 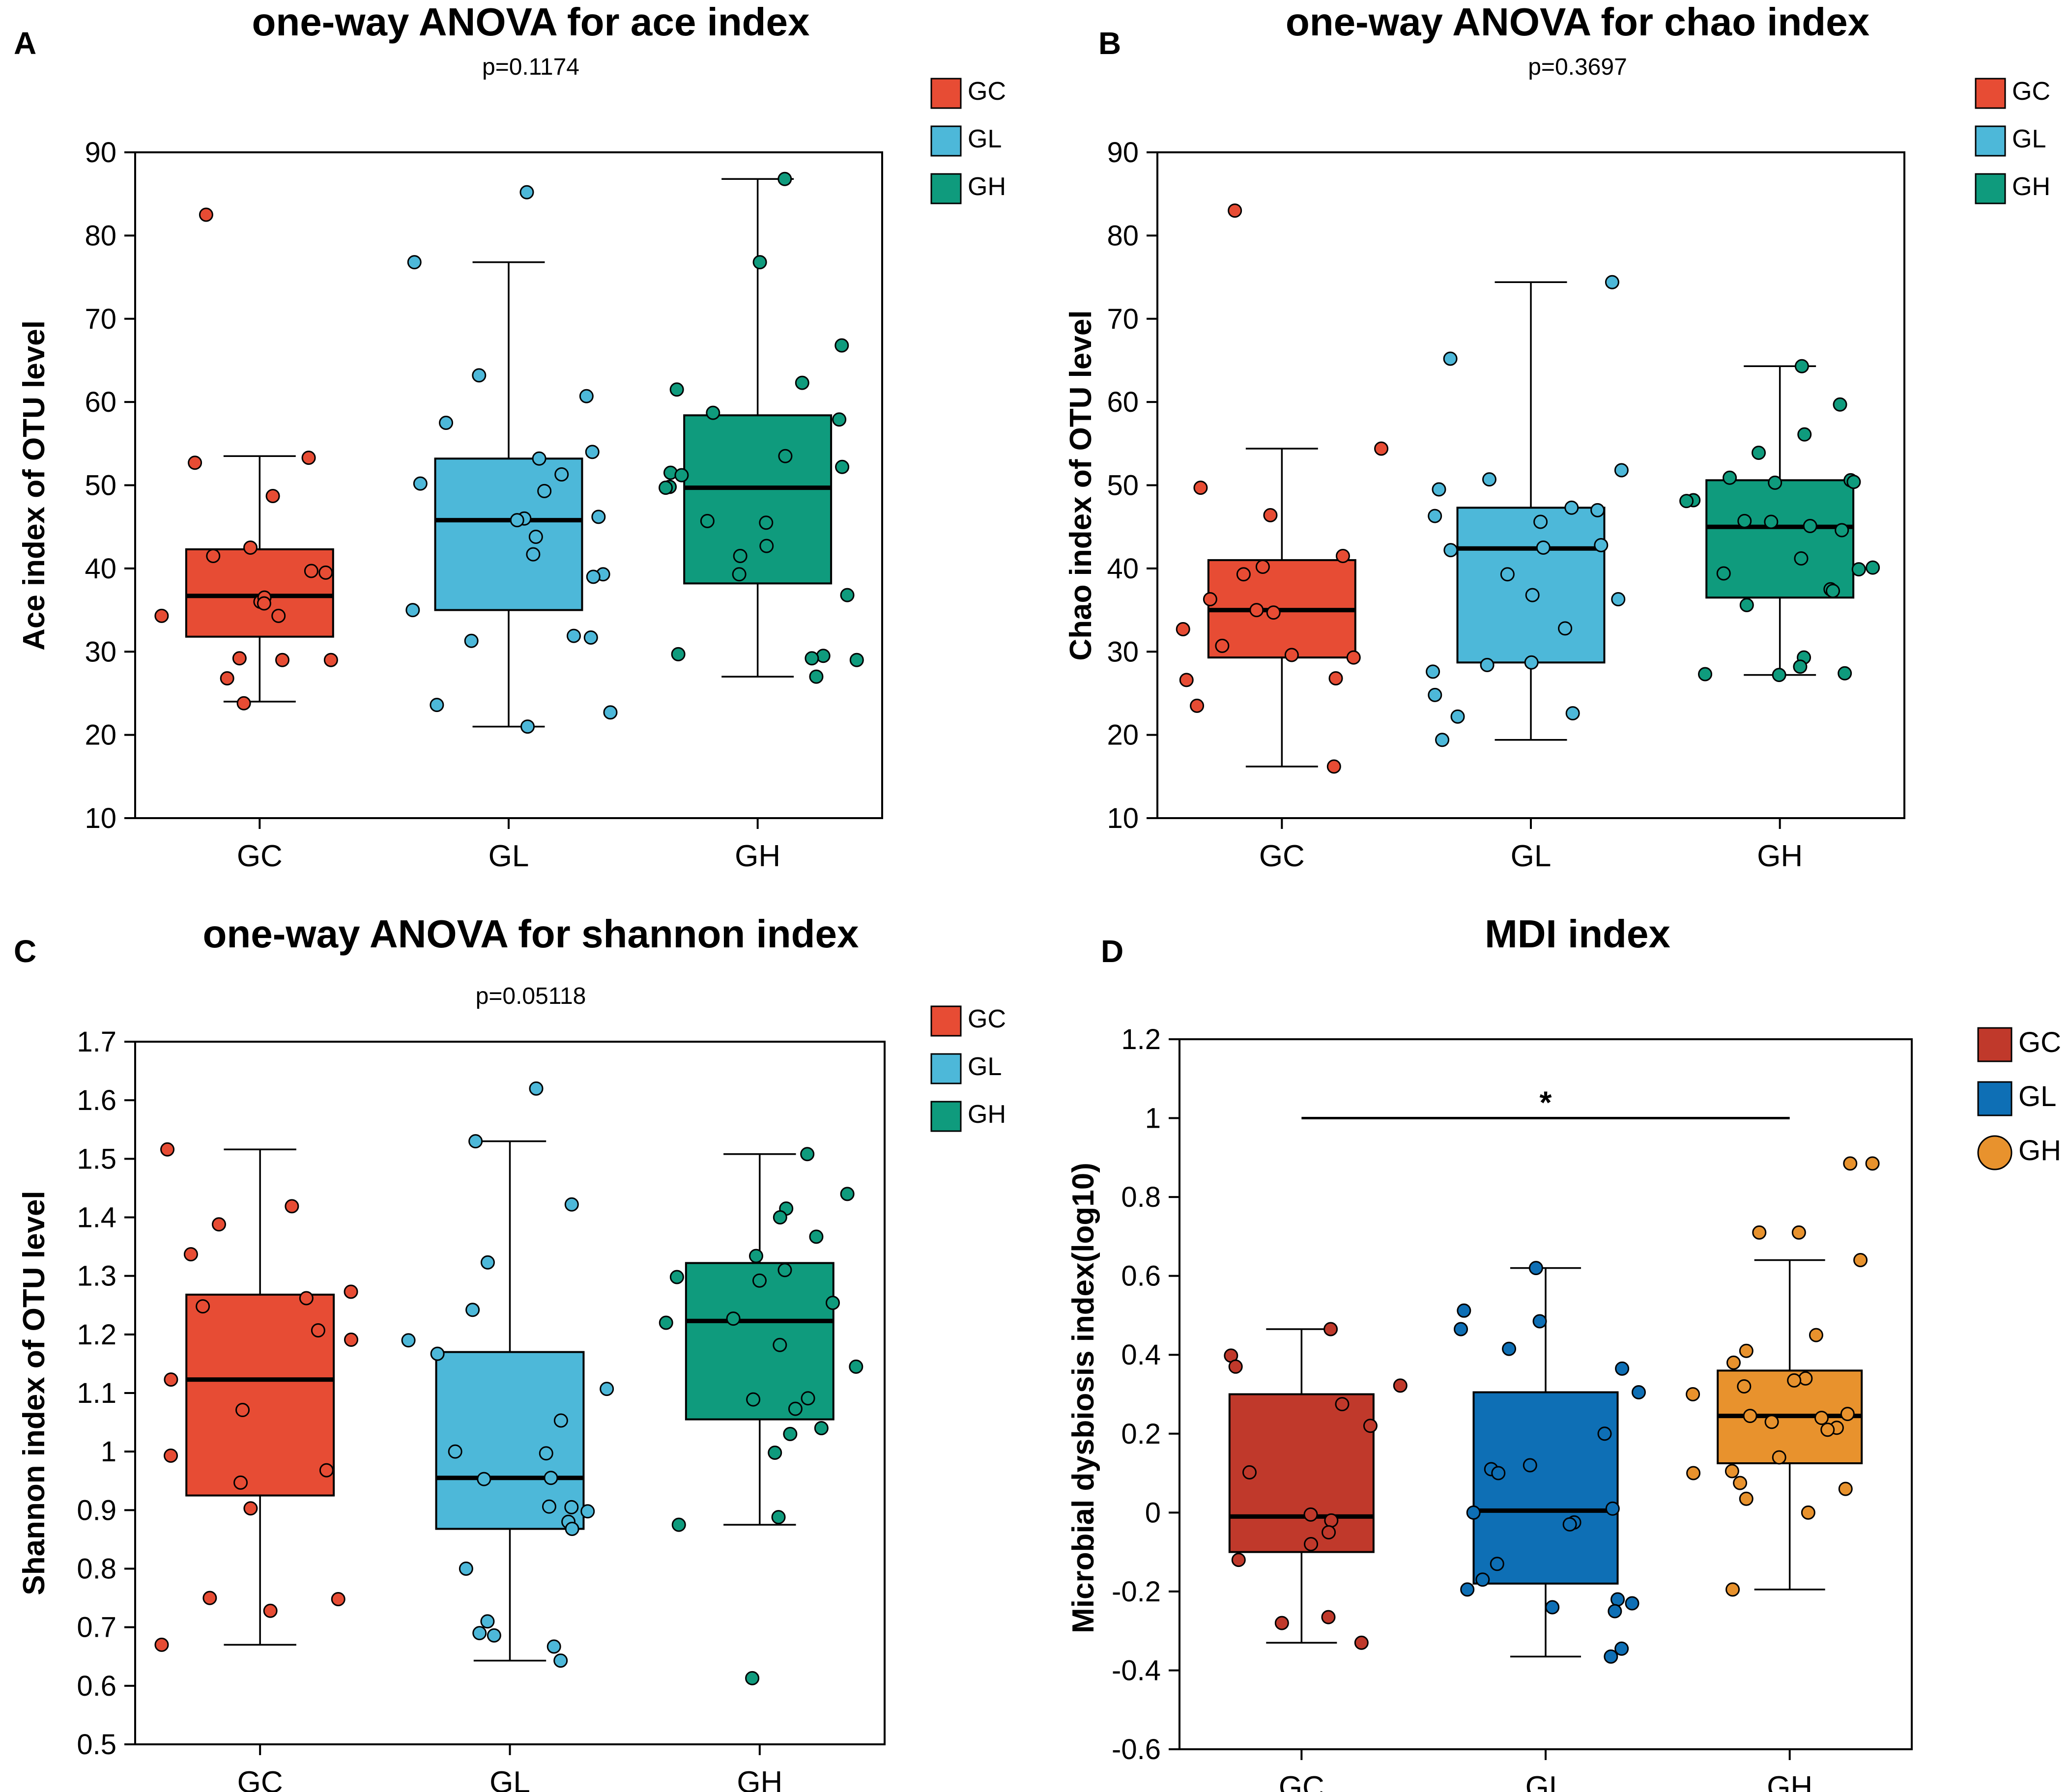 What do you see at coordinates (1141, 1434) in the screenshot?
I see `y-tick-label: 0.2` at bounding box center [1141, 1434].